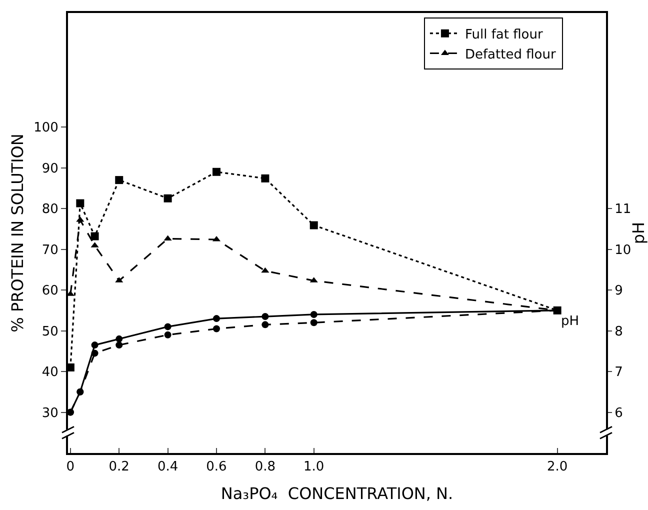  Describe the element at coordinates (557, 467) in the screenshot. I see `x-tick-label: 2.0` at that location.